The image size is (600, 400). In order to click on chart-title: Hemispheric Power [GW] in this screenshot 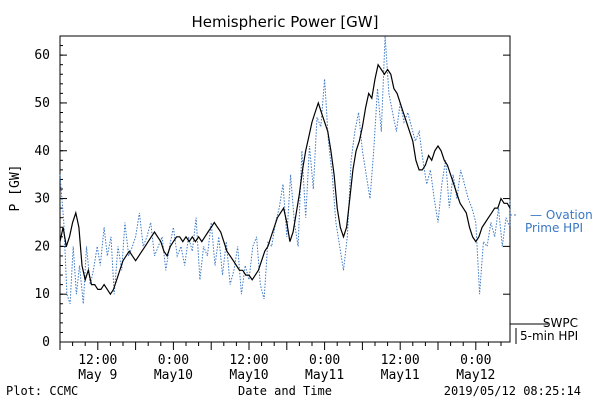, I will do `click(285, 22)`.